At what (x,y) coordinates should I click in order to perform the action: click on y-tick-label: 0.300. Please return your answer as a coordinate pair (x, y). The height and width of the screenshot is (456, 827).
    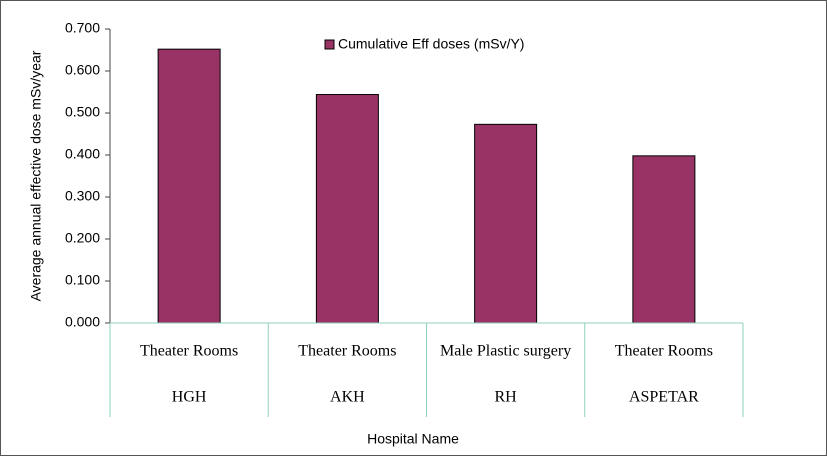
    Looking at the image, I should click on (82, 196).